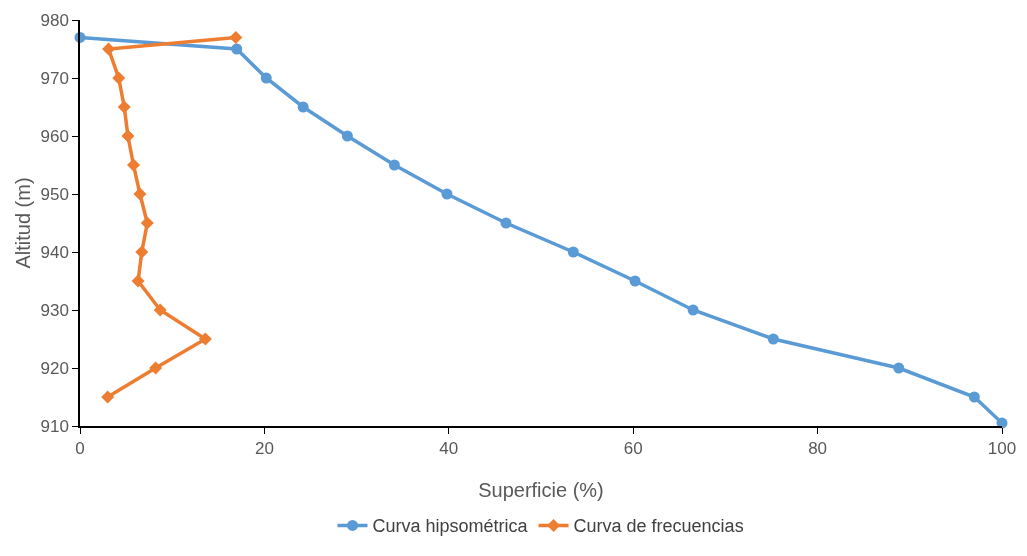  What do you see at coordinates (818, 449) in the screenshot?
I see `x-tick-label: 80` at bounding box center [818, 449].